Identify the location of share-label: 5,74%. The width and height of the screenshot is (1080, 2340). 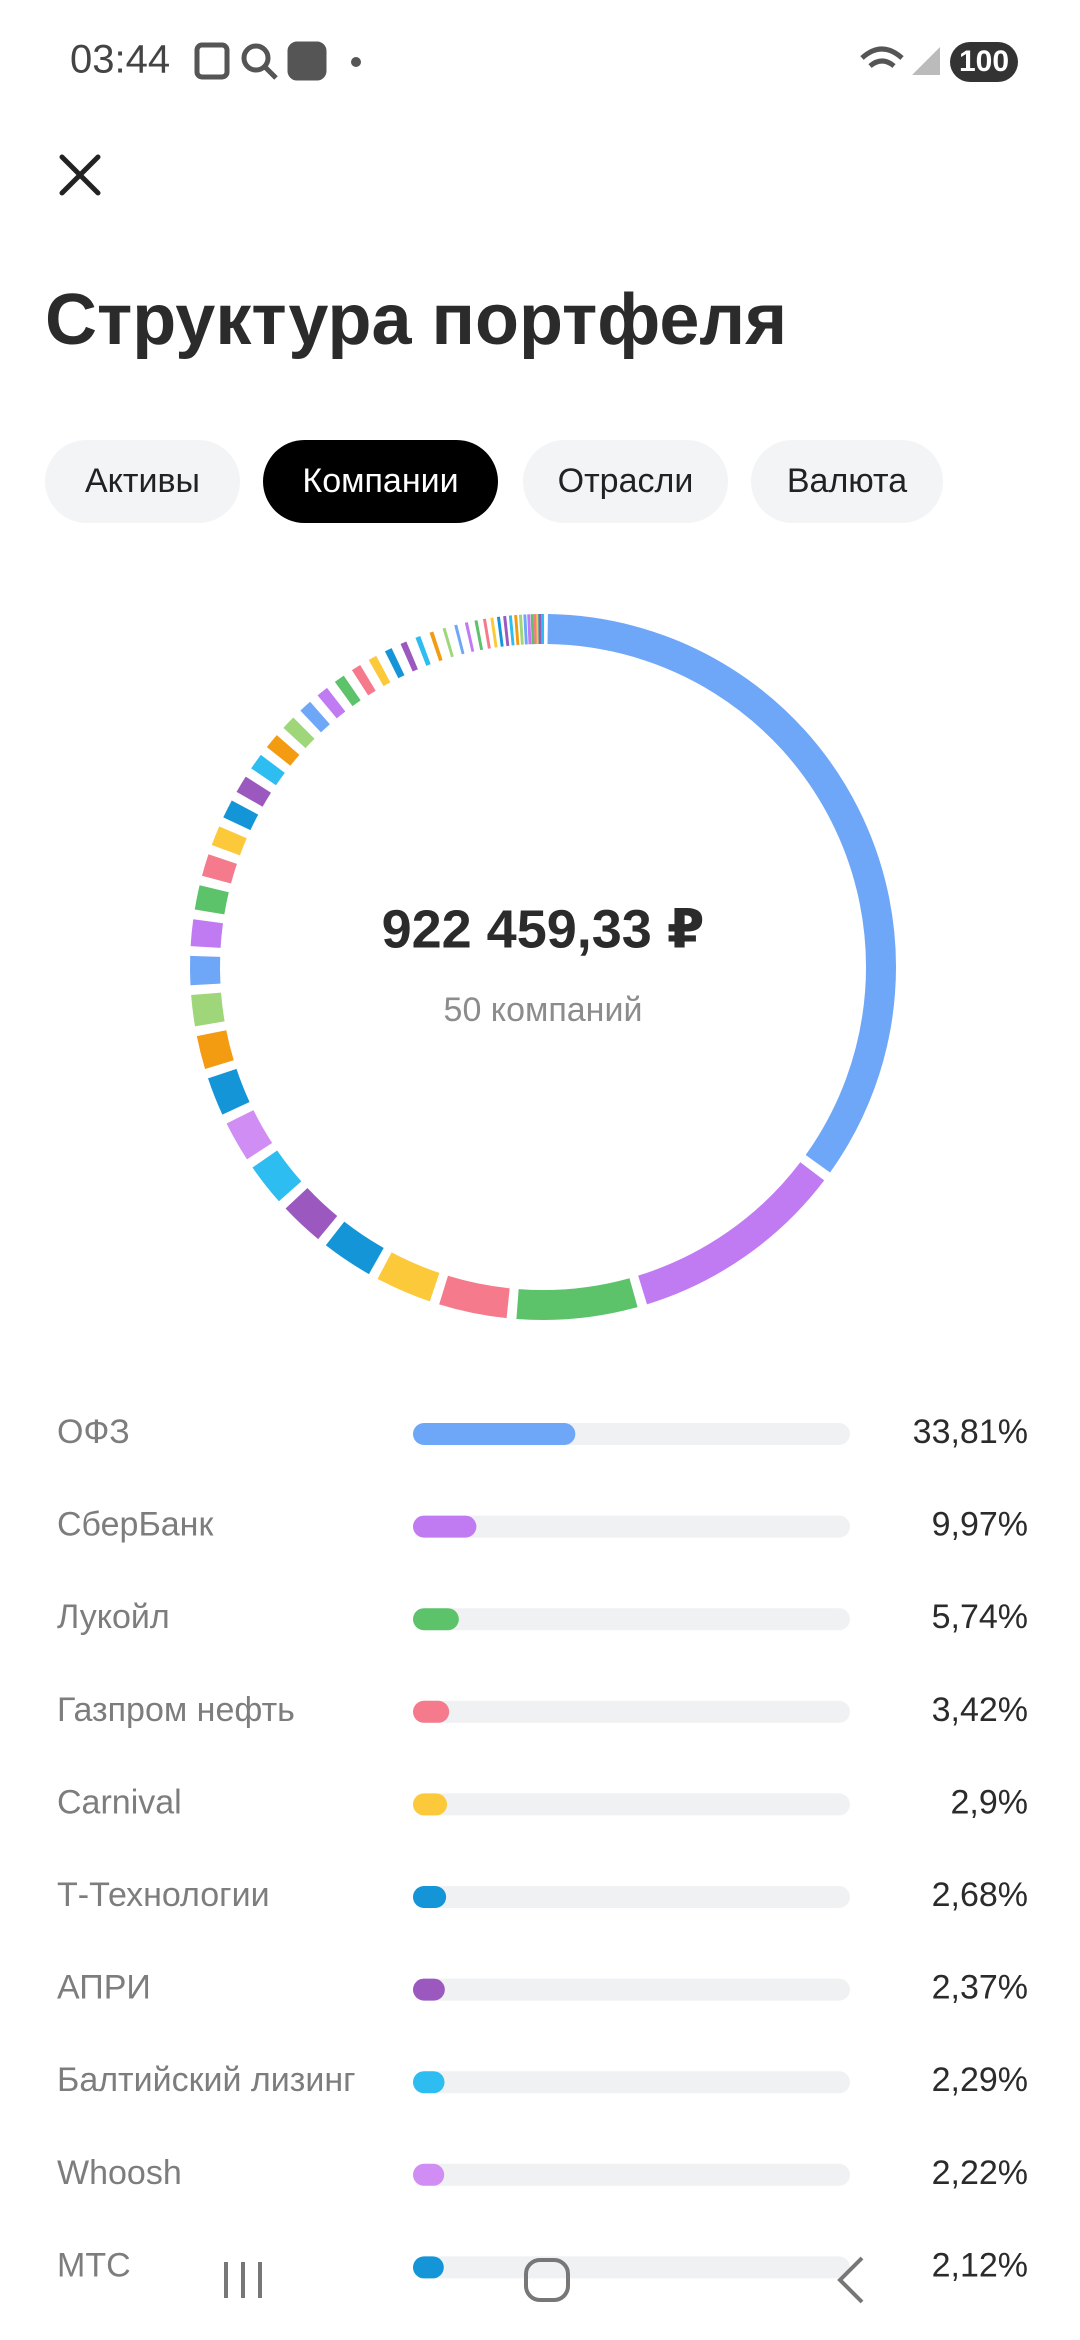
(980, 1617).